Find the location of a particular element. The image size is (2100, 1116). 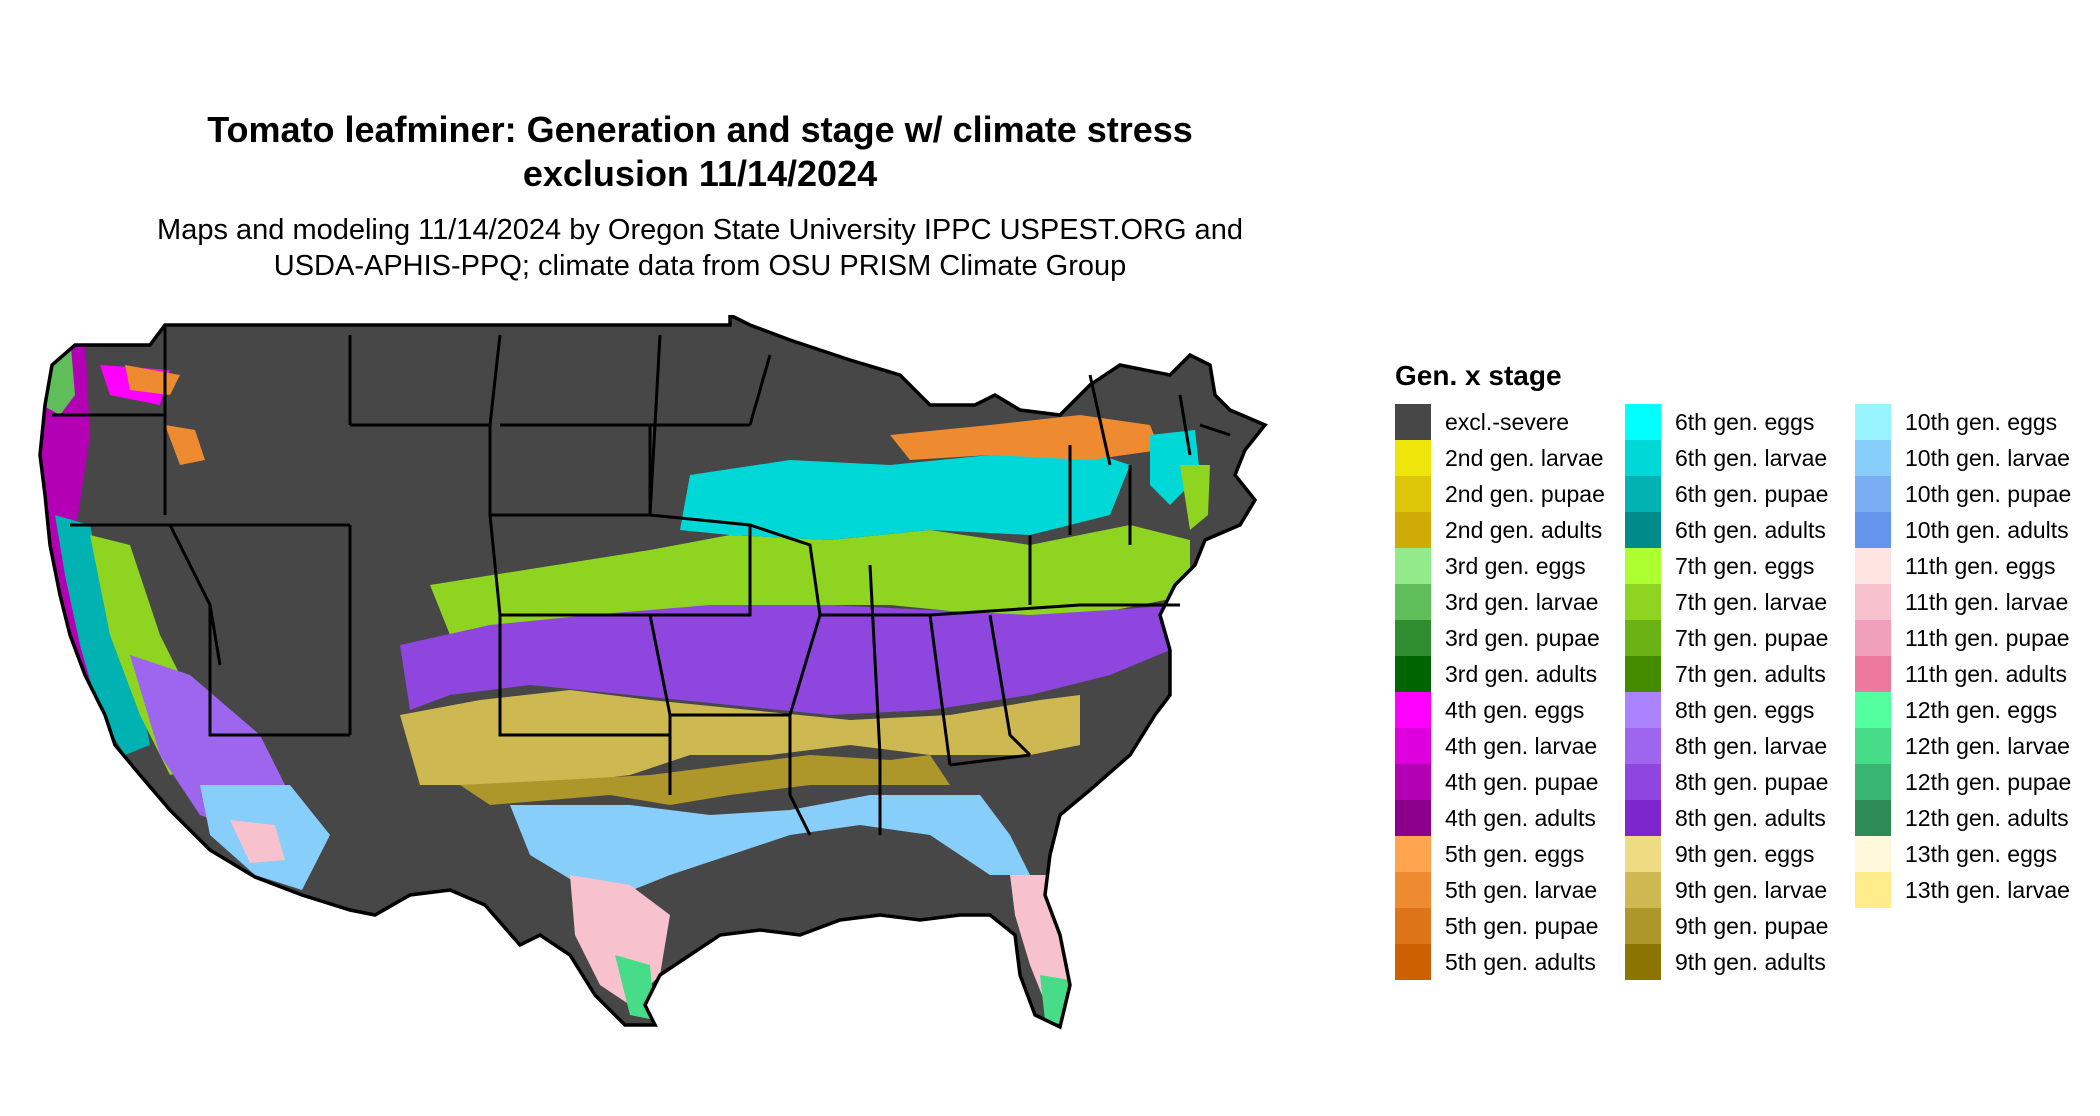

idaho-5th-gen is located at coordinates (185, 445).